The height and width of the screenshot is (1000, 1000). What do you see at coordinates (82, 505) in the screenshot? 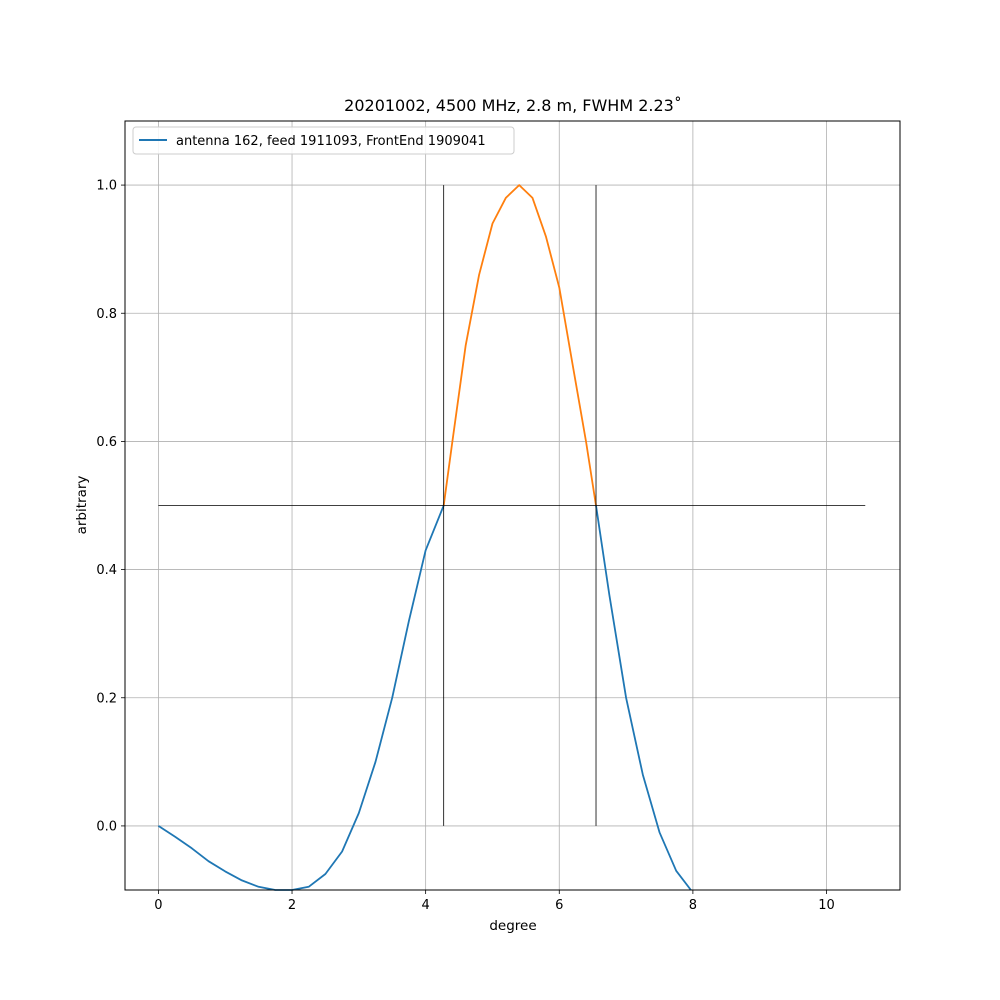
I see `y-axis-label: arbitrary` at bounding box center [82, 505].